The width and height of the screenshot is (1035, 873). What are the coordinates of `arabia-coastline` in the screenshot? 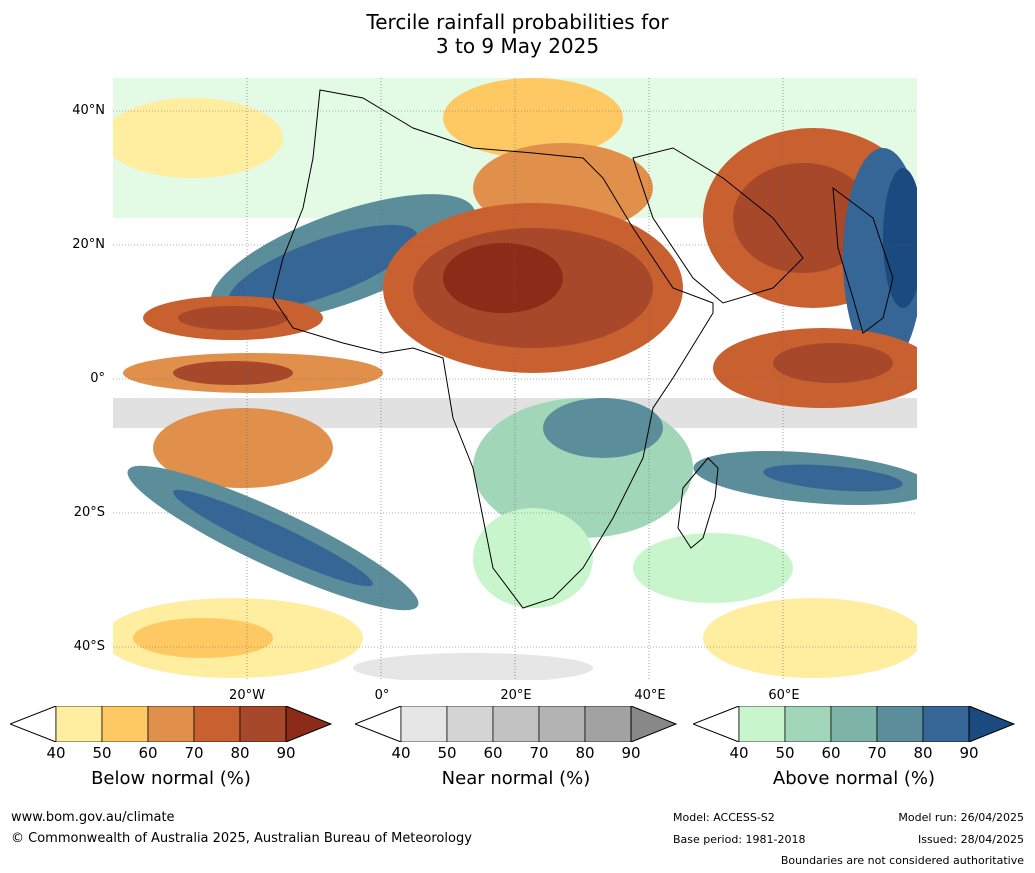 It's located at (718, 225).